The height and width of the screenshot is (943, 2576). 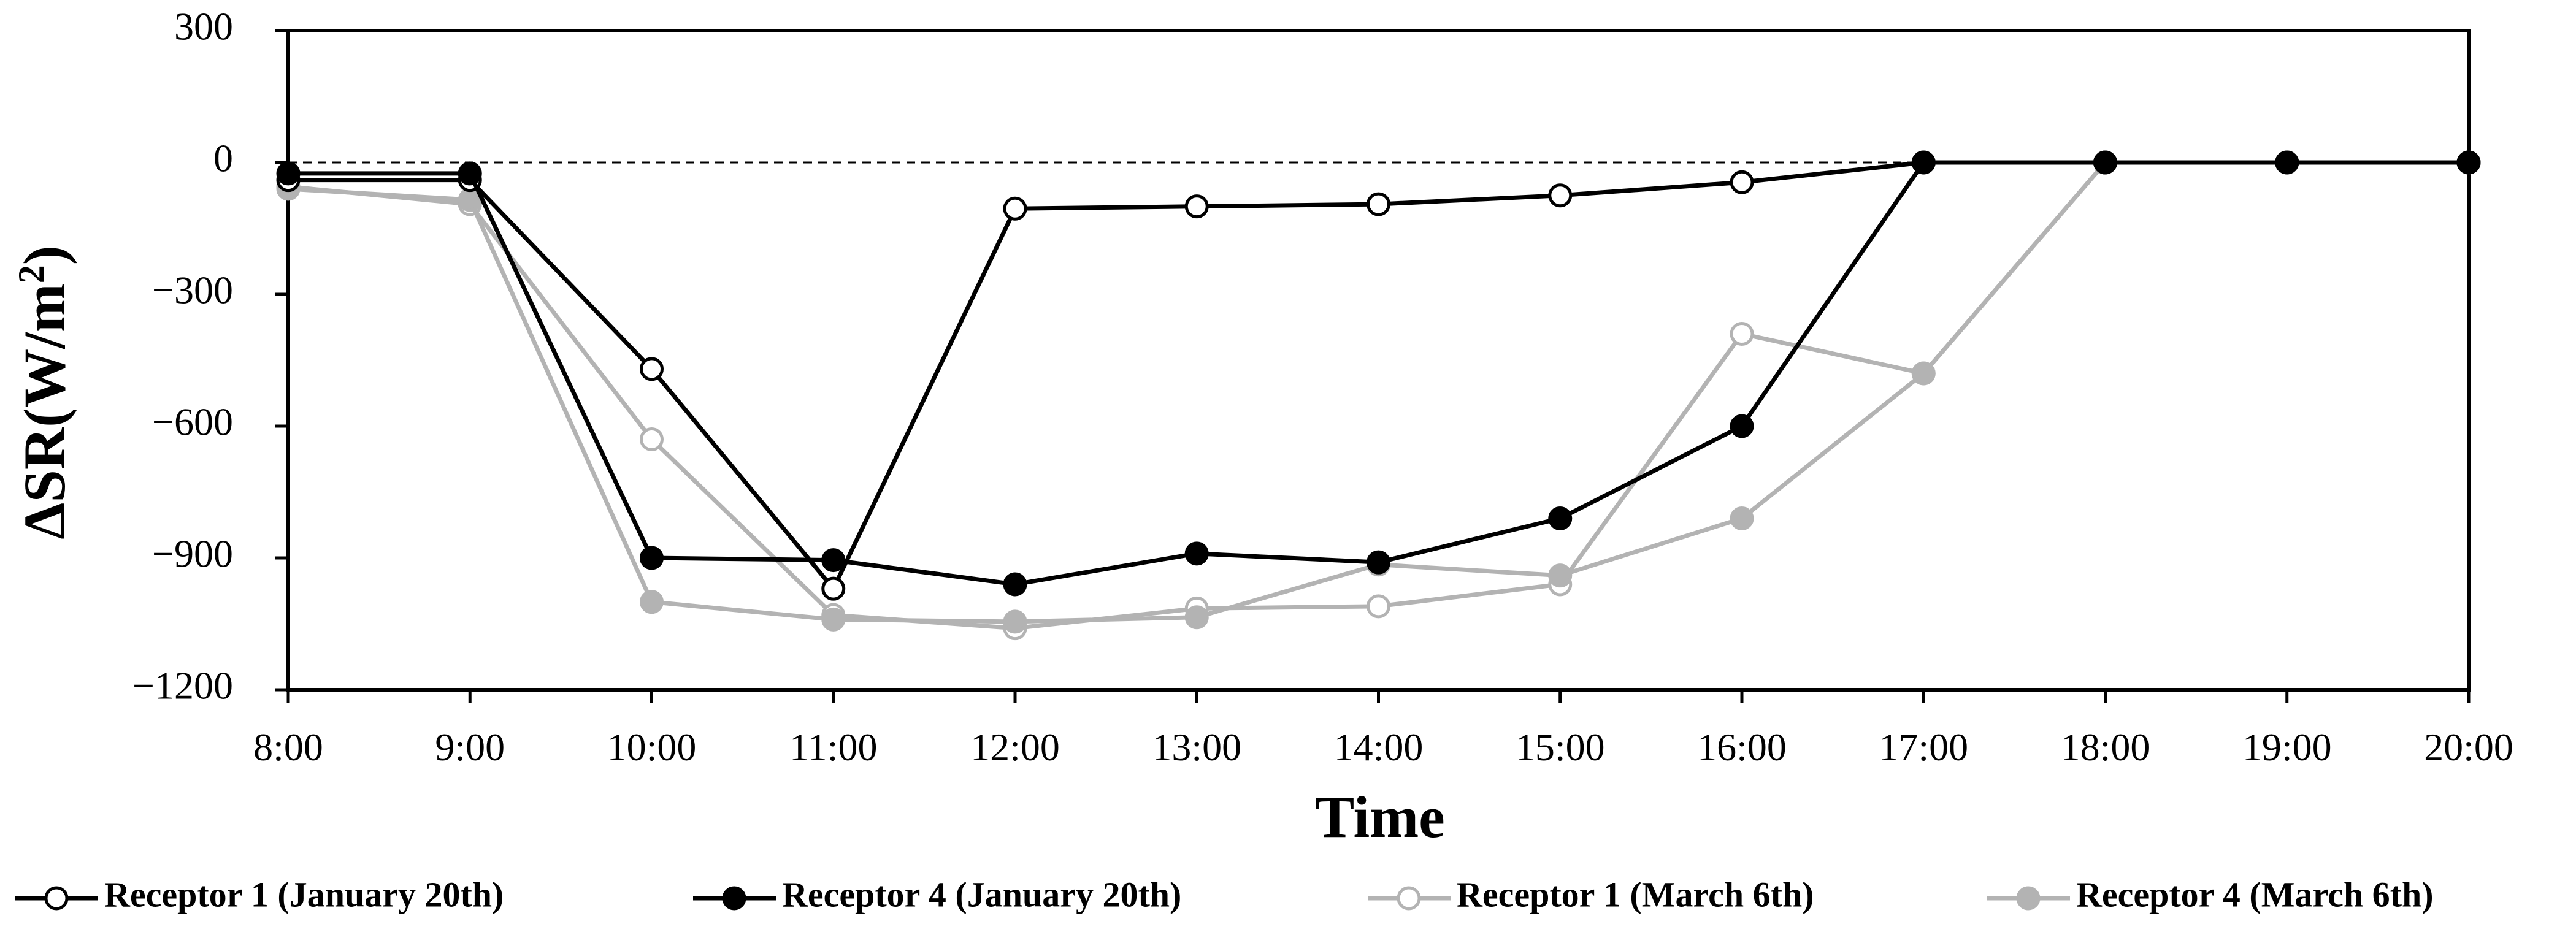 I want to click on y-tick-label: −1200, so click(x=182, y=686).